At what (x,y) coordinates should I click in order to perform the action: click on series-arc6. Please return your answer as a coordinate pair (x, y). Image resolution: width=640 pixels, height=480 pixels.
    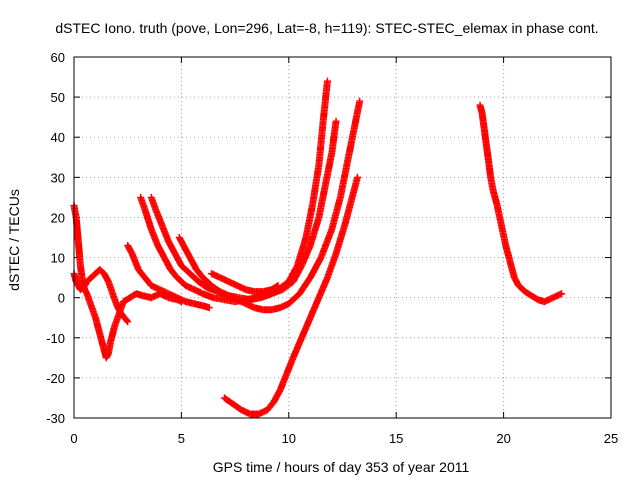
    Looking at the image, I should click on (269, 205).